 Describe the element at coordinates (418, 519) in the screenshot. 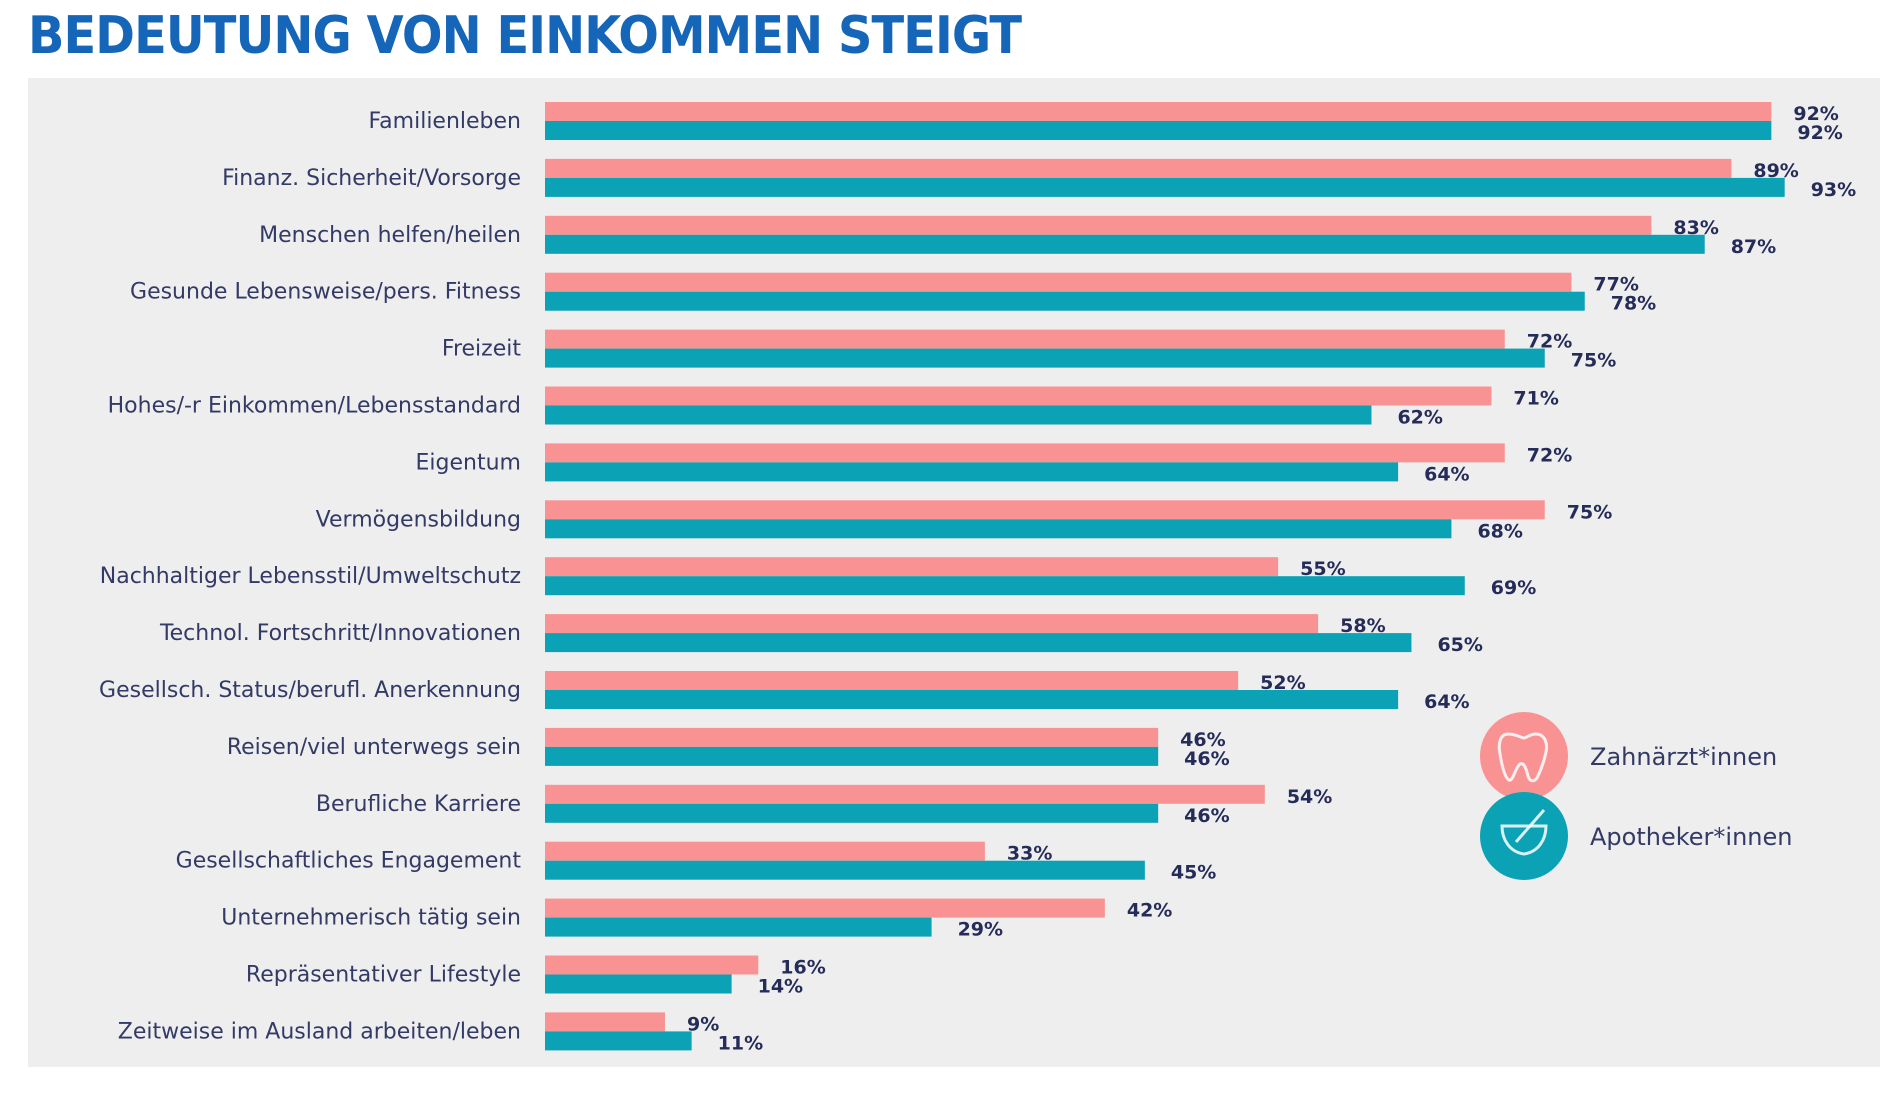

I see `category-label: Vermögensbildung` at that location.